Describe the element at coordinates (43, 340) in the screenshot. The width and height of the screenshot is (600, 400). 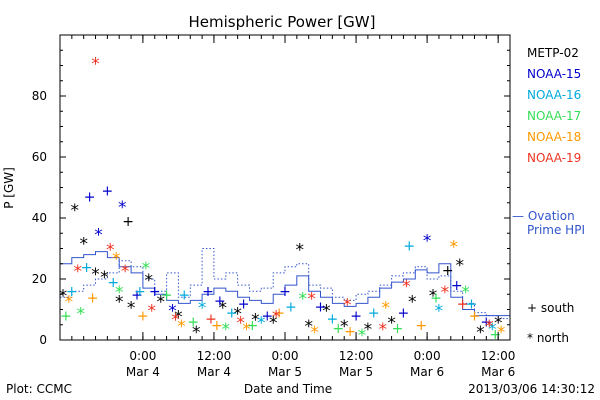
I see `y-tick-label: 0` at that location.